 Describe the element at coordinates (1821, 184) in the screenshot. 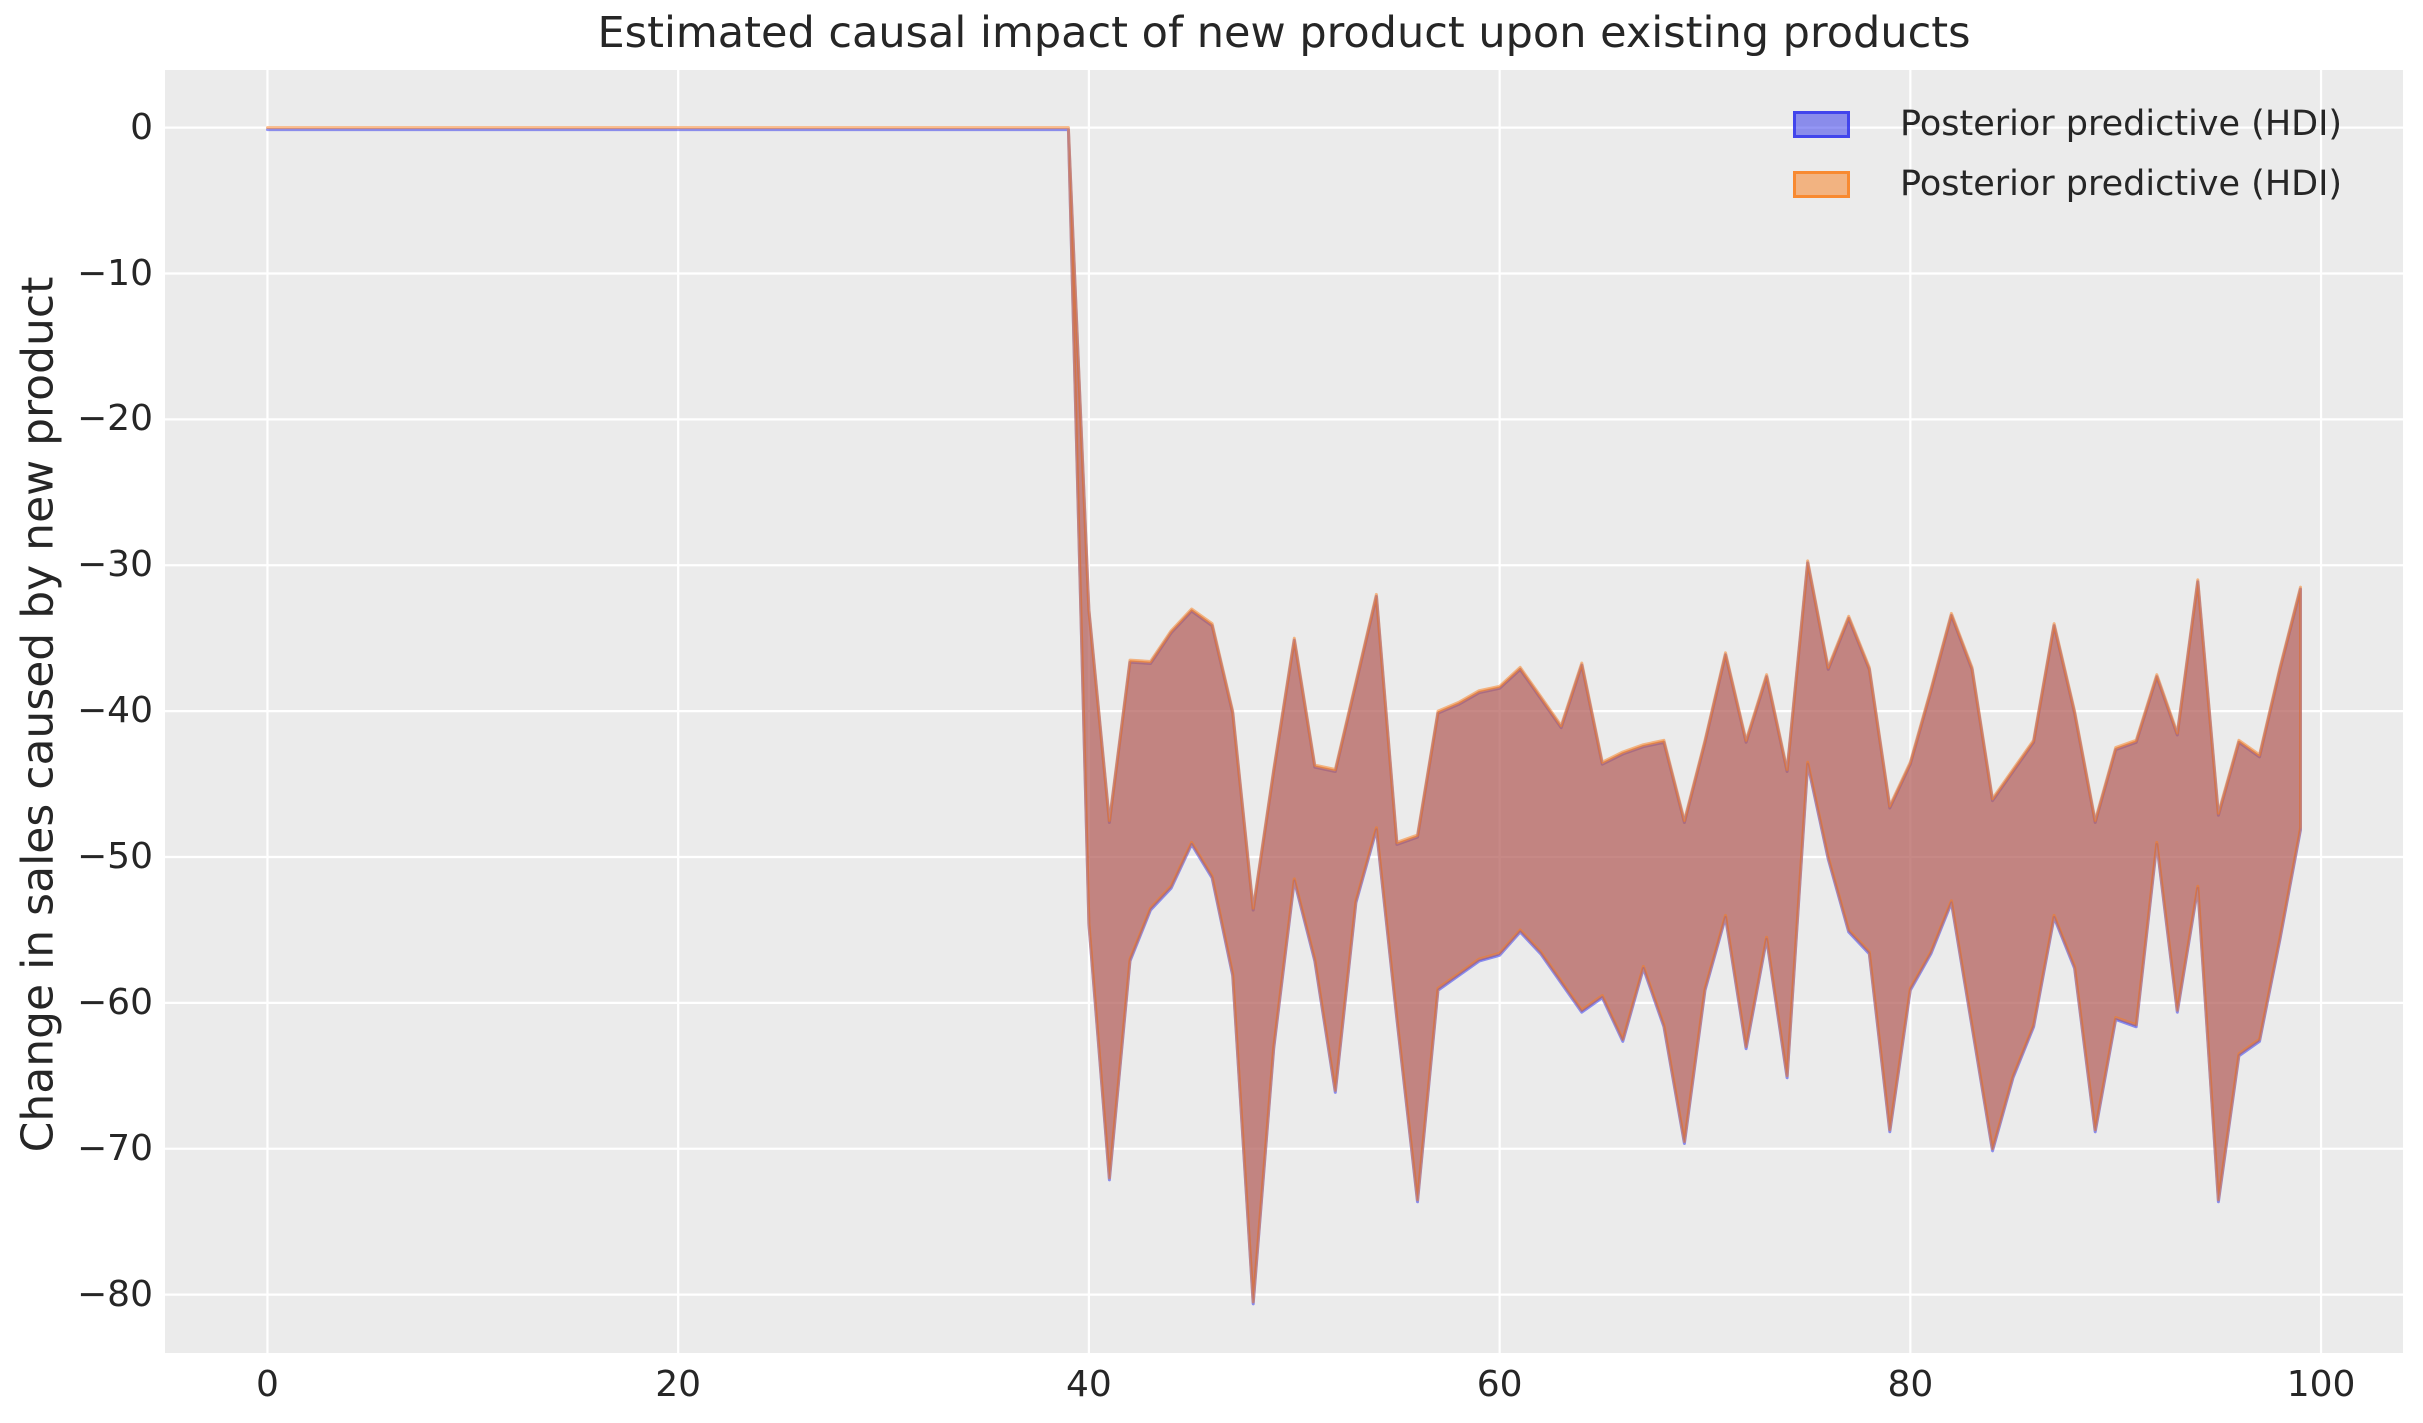

I see `legend-swatch-orange` at that location.